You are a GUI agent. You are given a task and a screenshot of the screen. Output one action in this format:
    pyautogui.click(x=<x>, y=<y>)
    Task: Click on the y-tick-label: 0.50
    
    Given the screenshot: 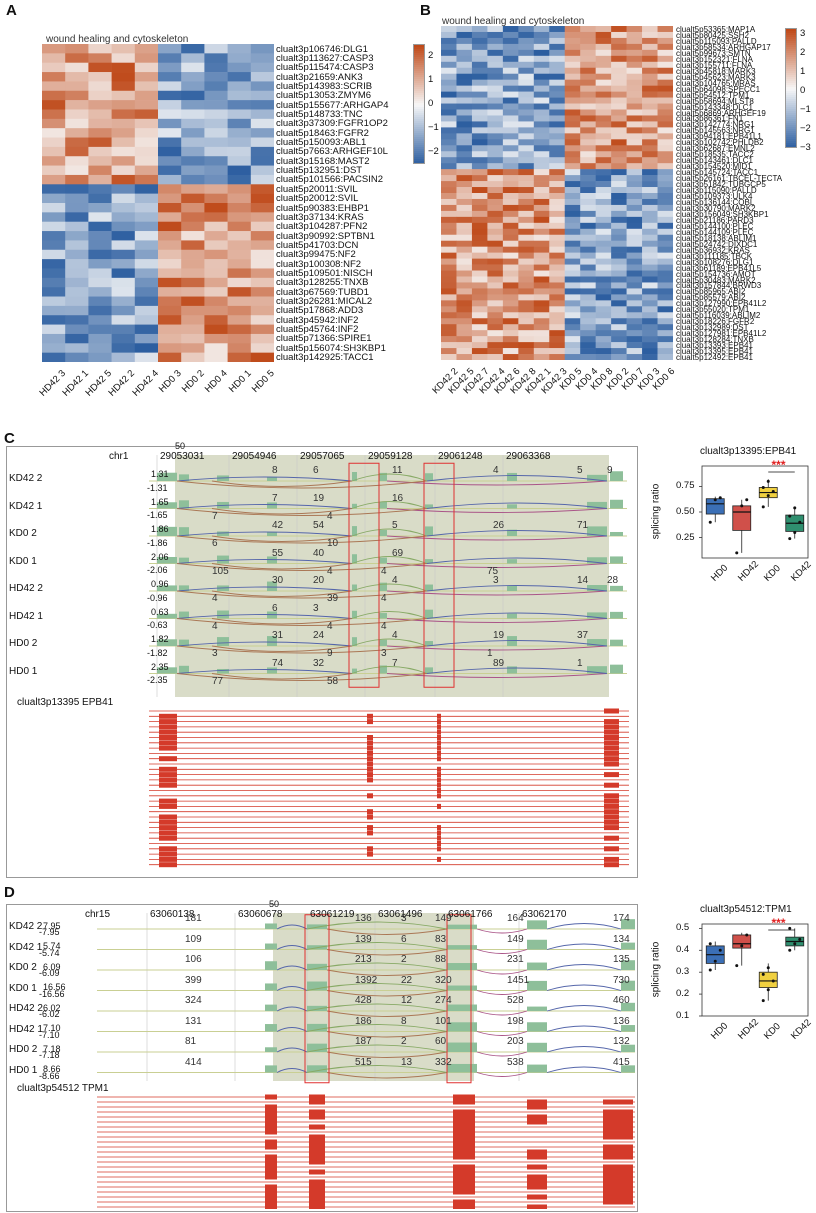 What is the action you would take?
    pyautogui.click(x=685, y=511)
    